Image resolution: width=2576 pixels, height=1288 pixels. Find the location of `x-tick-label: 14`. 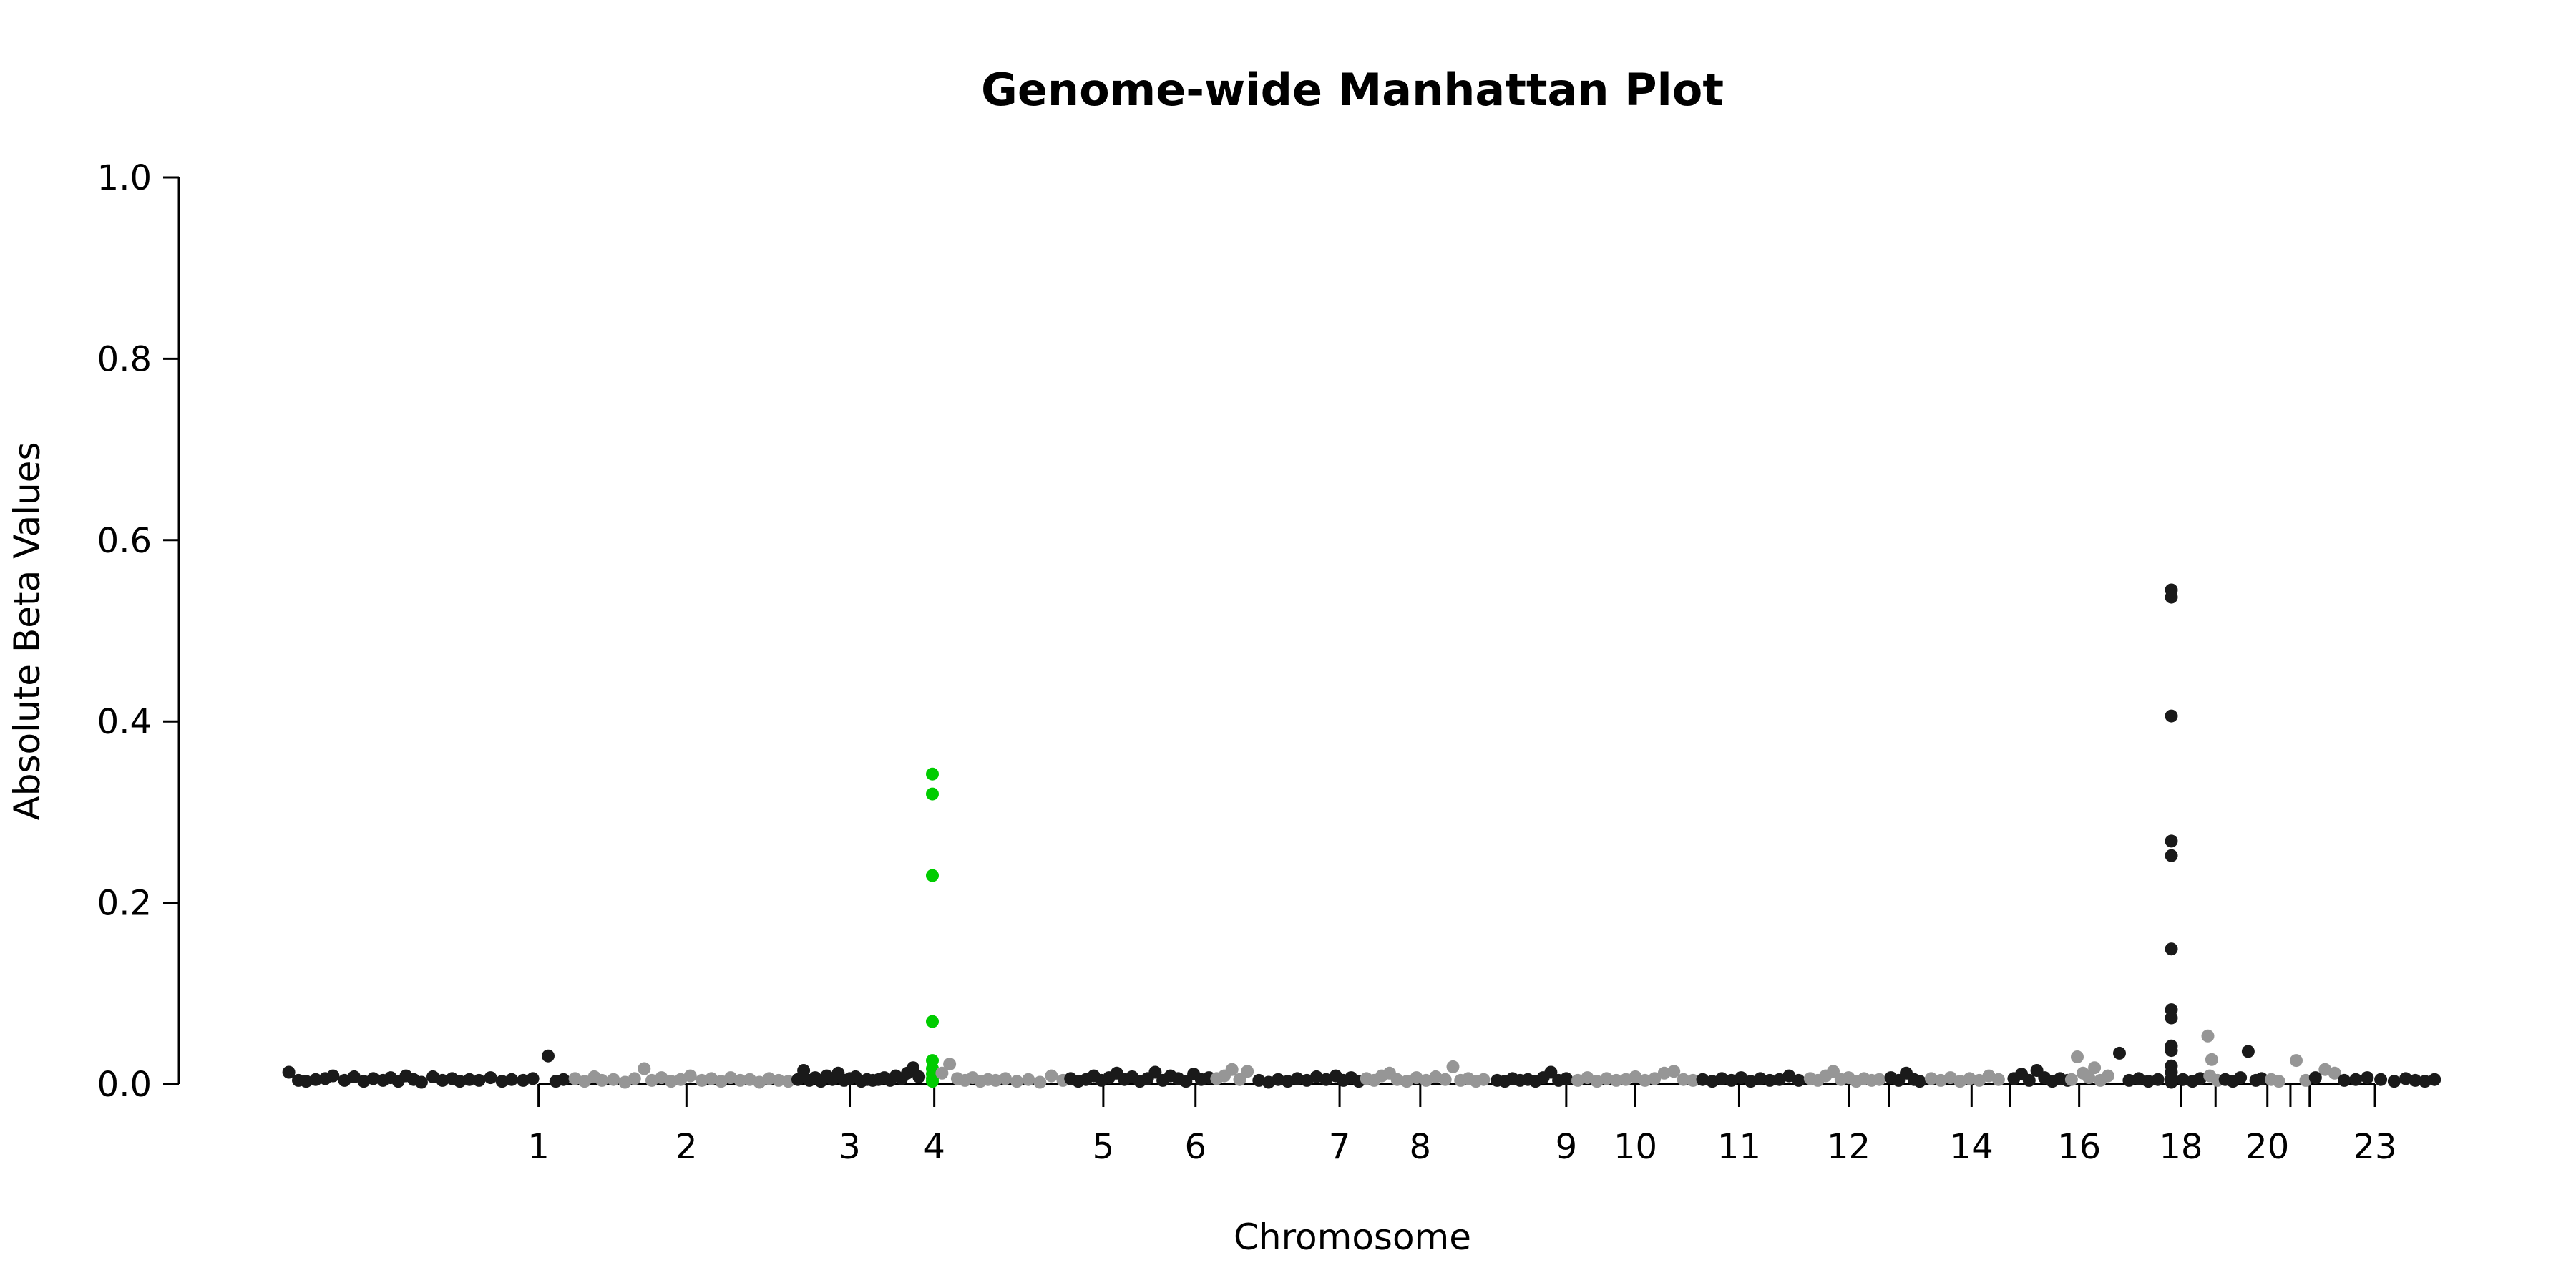

x-tick-label: 14 is located at coordinates (1972, 1147).